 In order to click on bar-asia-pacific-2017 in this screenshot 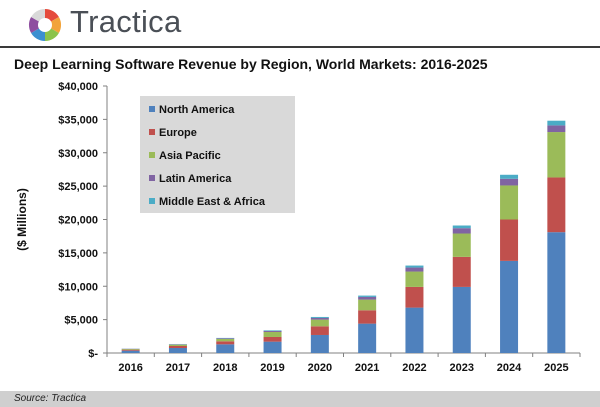, I will do `click(177, 345)`.